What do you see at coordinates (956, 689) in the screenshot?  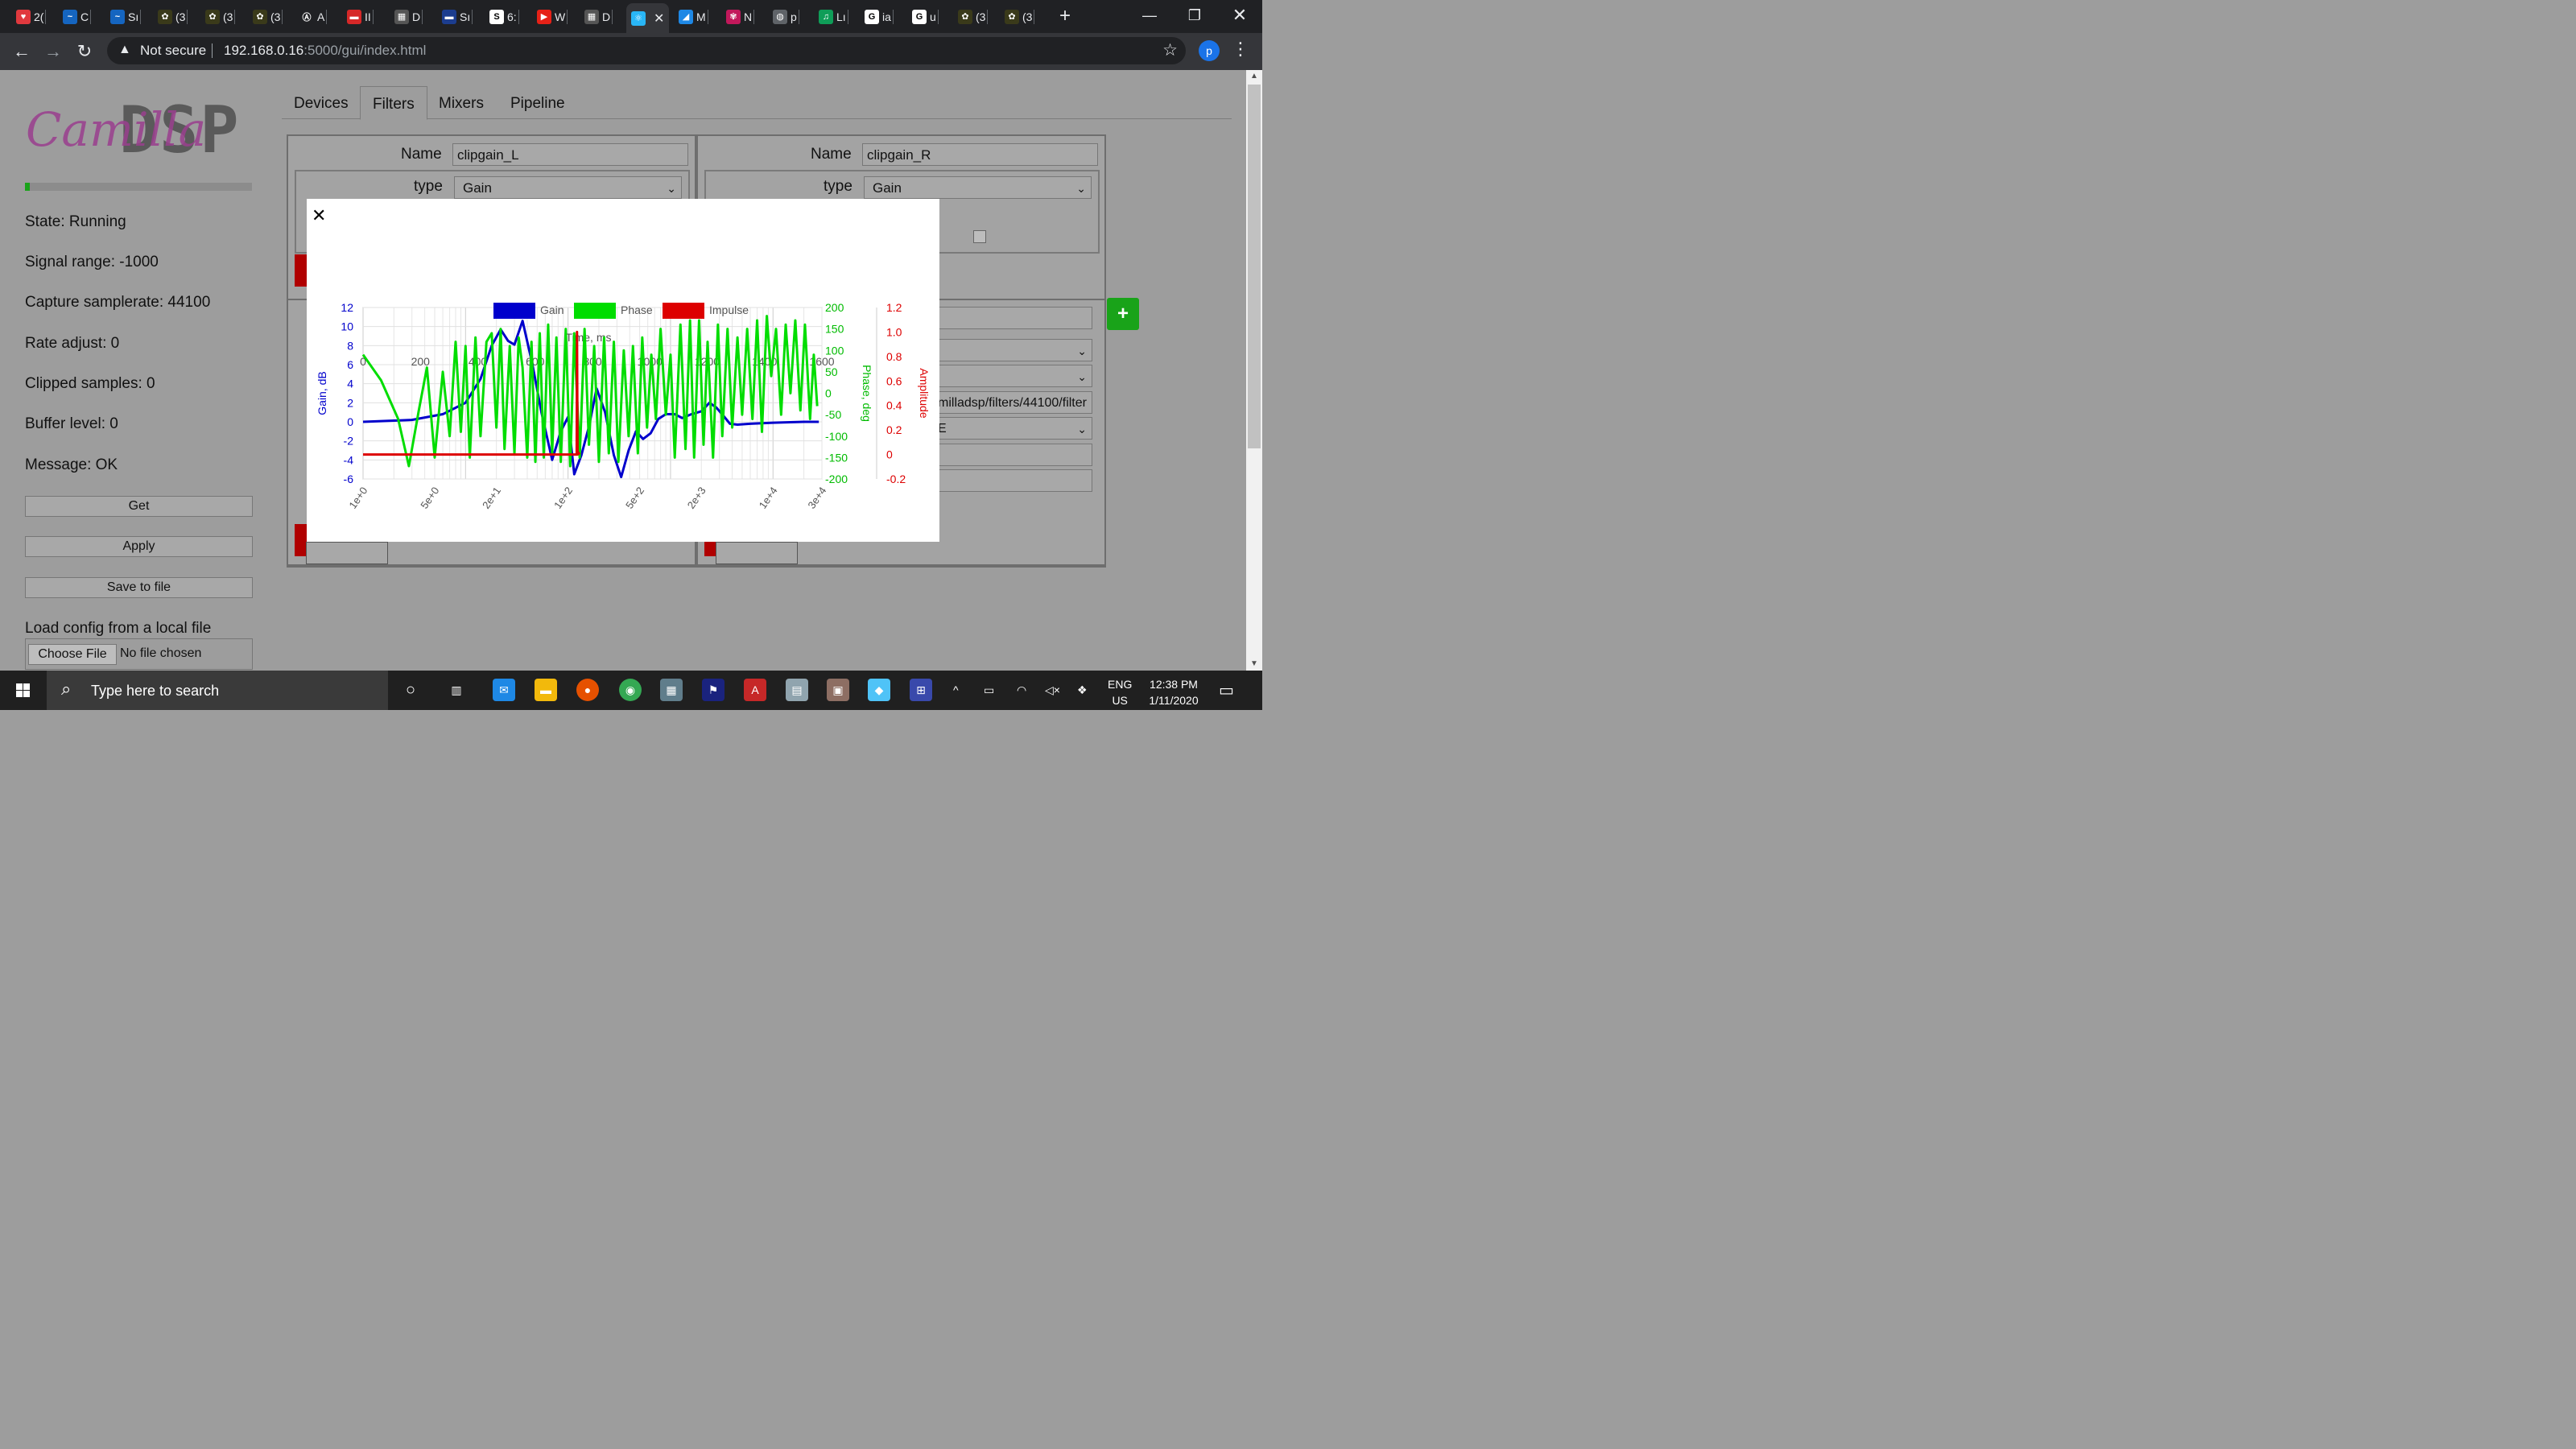 I see `tray-chevron-icon: ^` at bounding box center [956, 689].